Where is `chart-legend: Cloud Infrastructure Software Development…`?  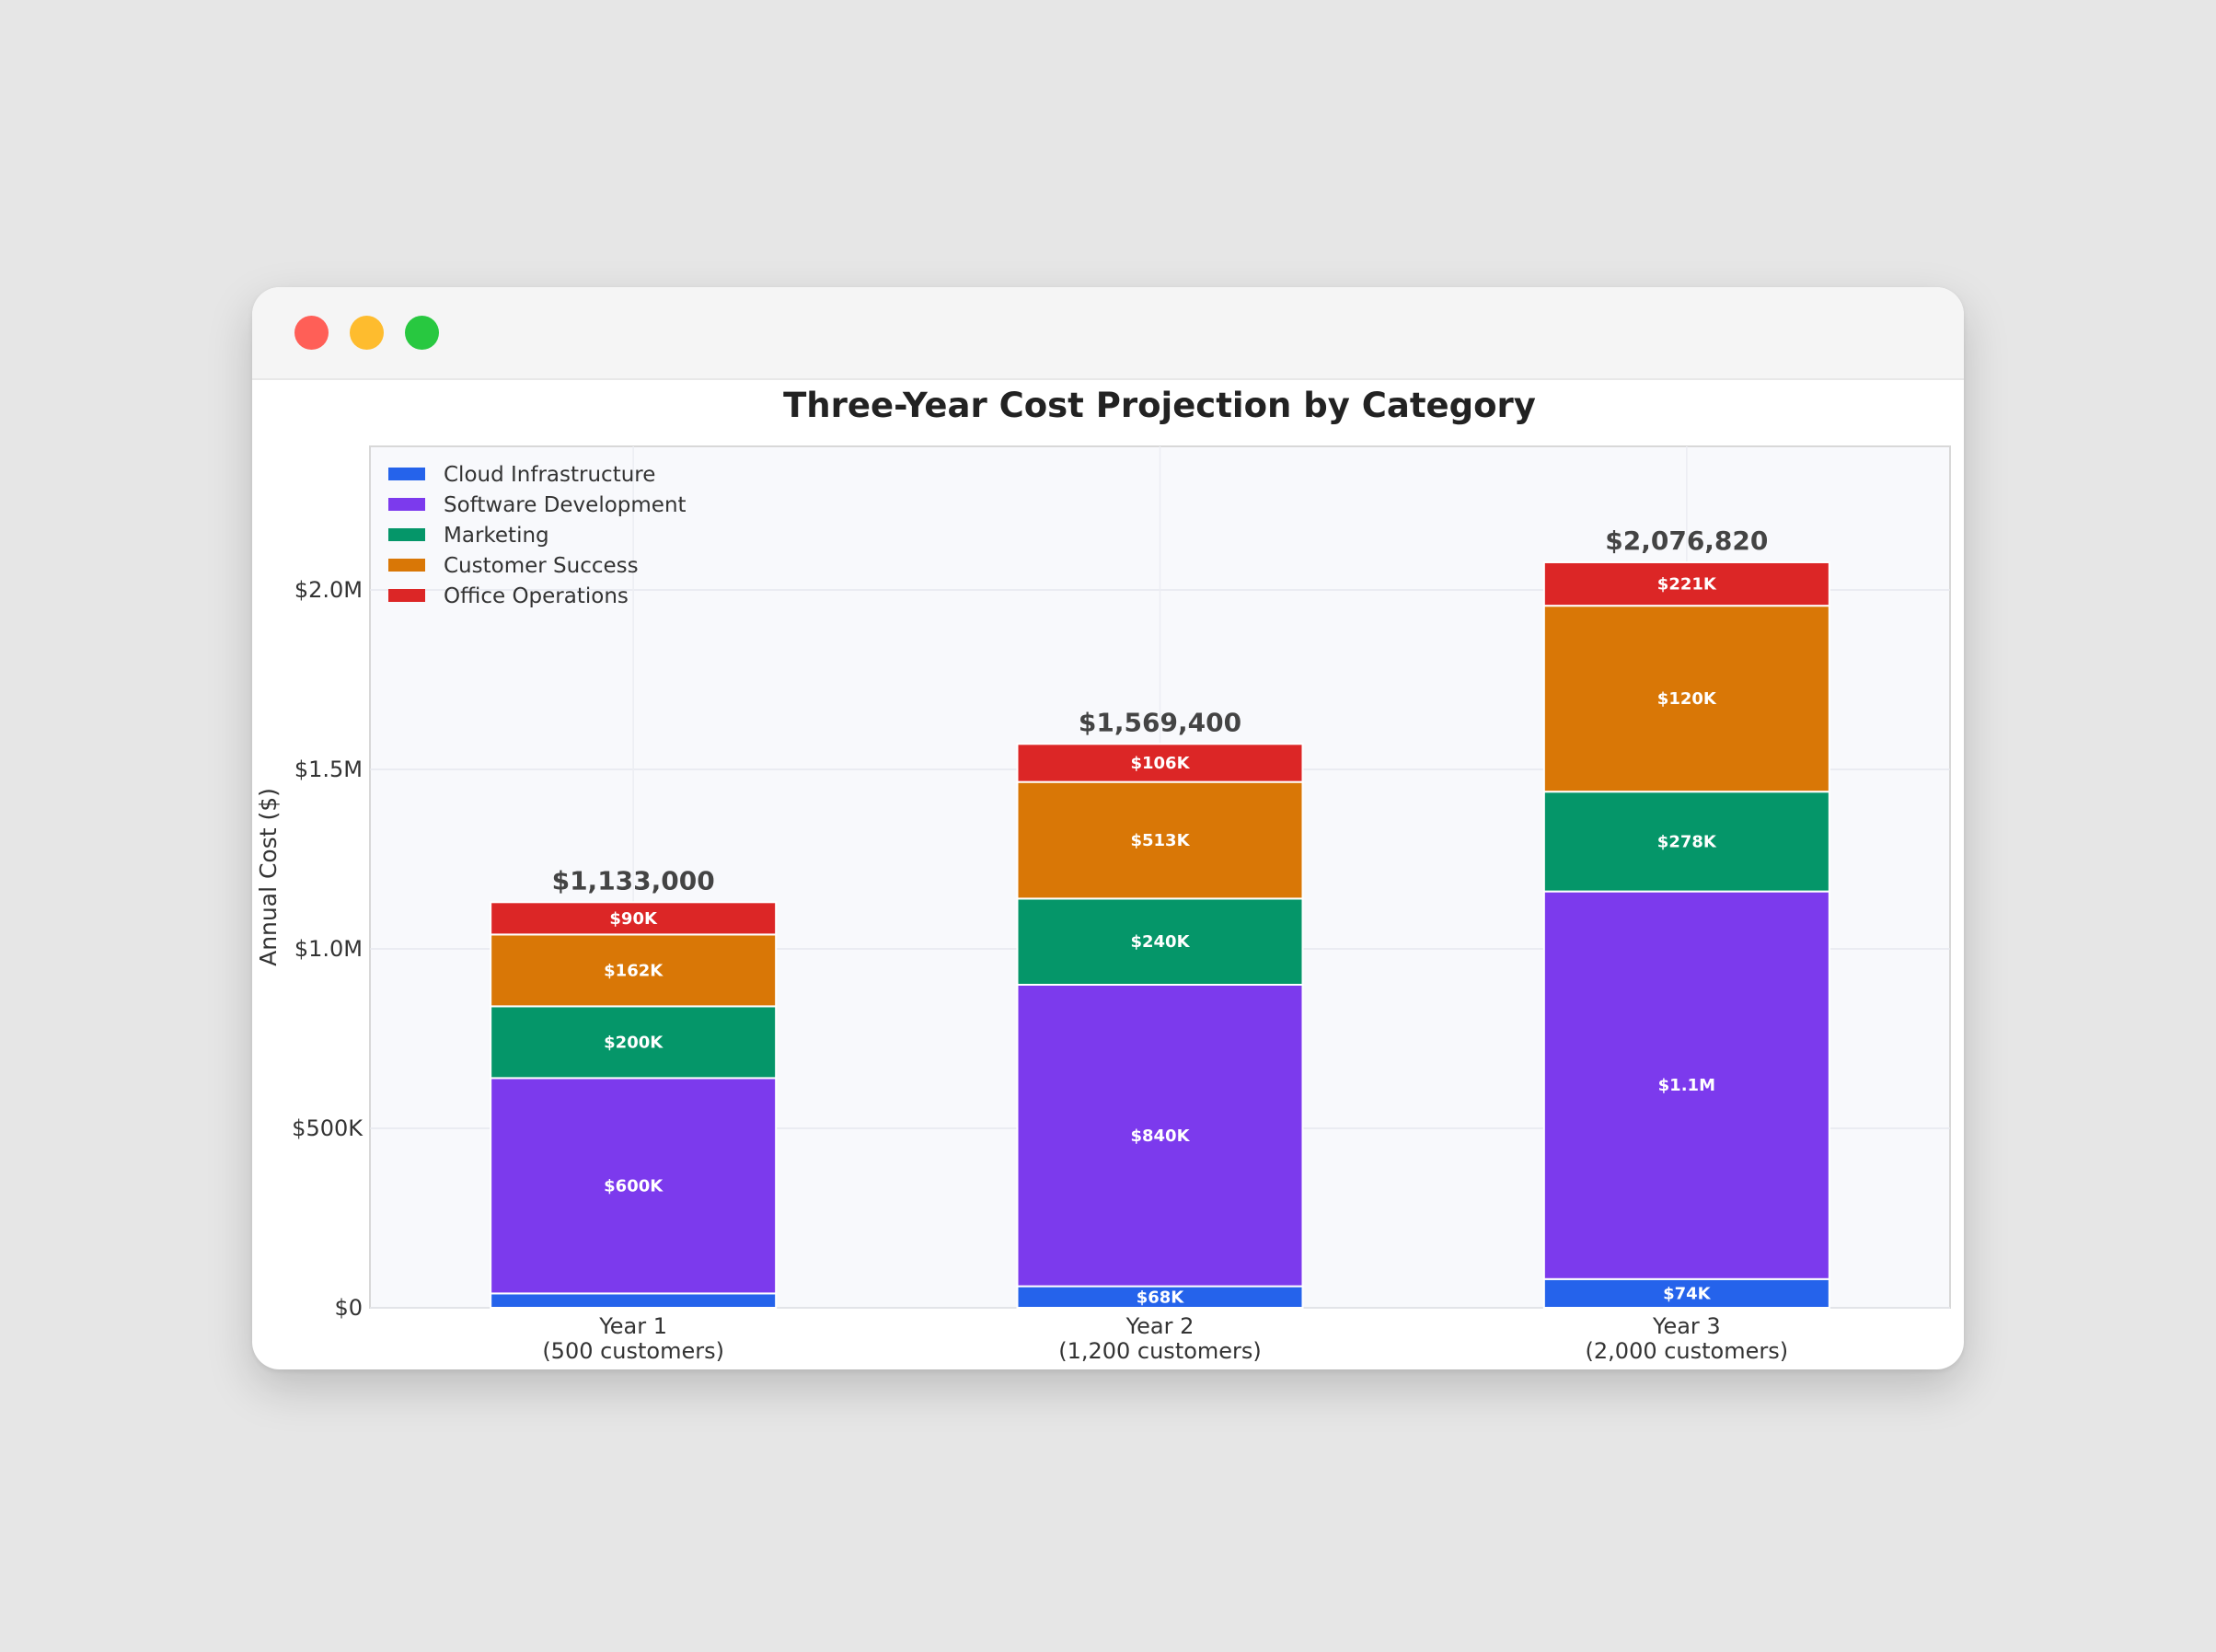
chart-legend: Cloud Infrastructure Software Development… is located at coordinates (537, 535).